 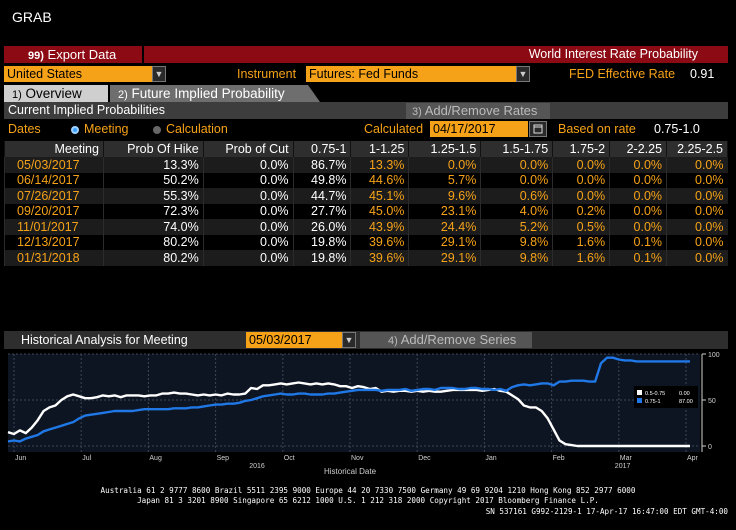 I want to click on meeting-radio, so click(x=75, y=130).